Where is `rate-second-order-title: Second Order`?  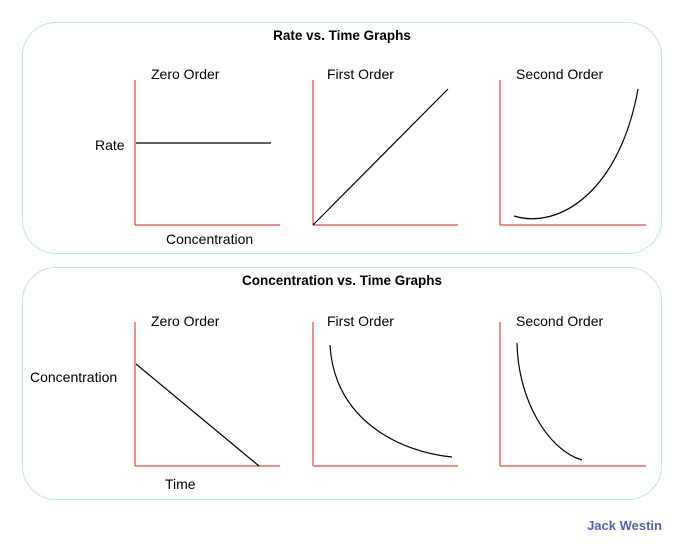 rate-second-order-title: Second Order is located at coordinates (560, 74).